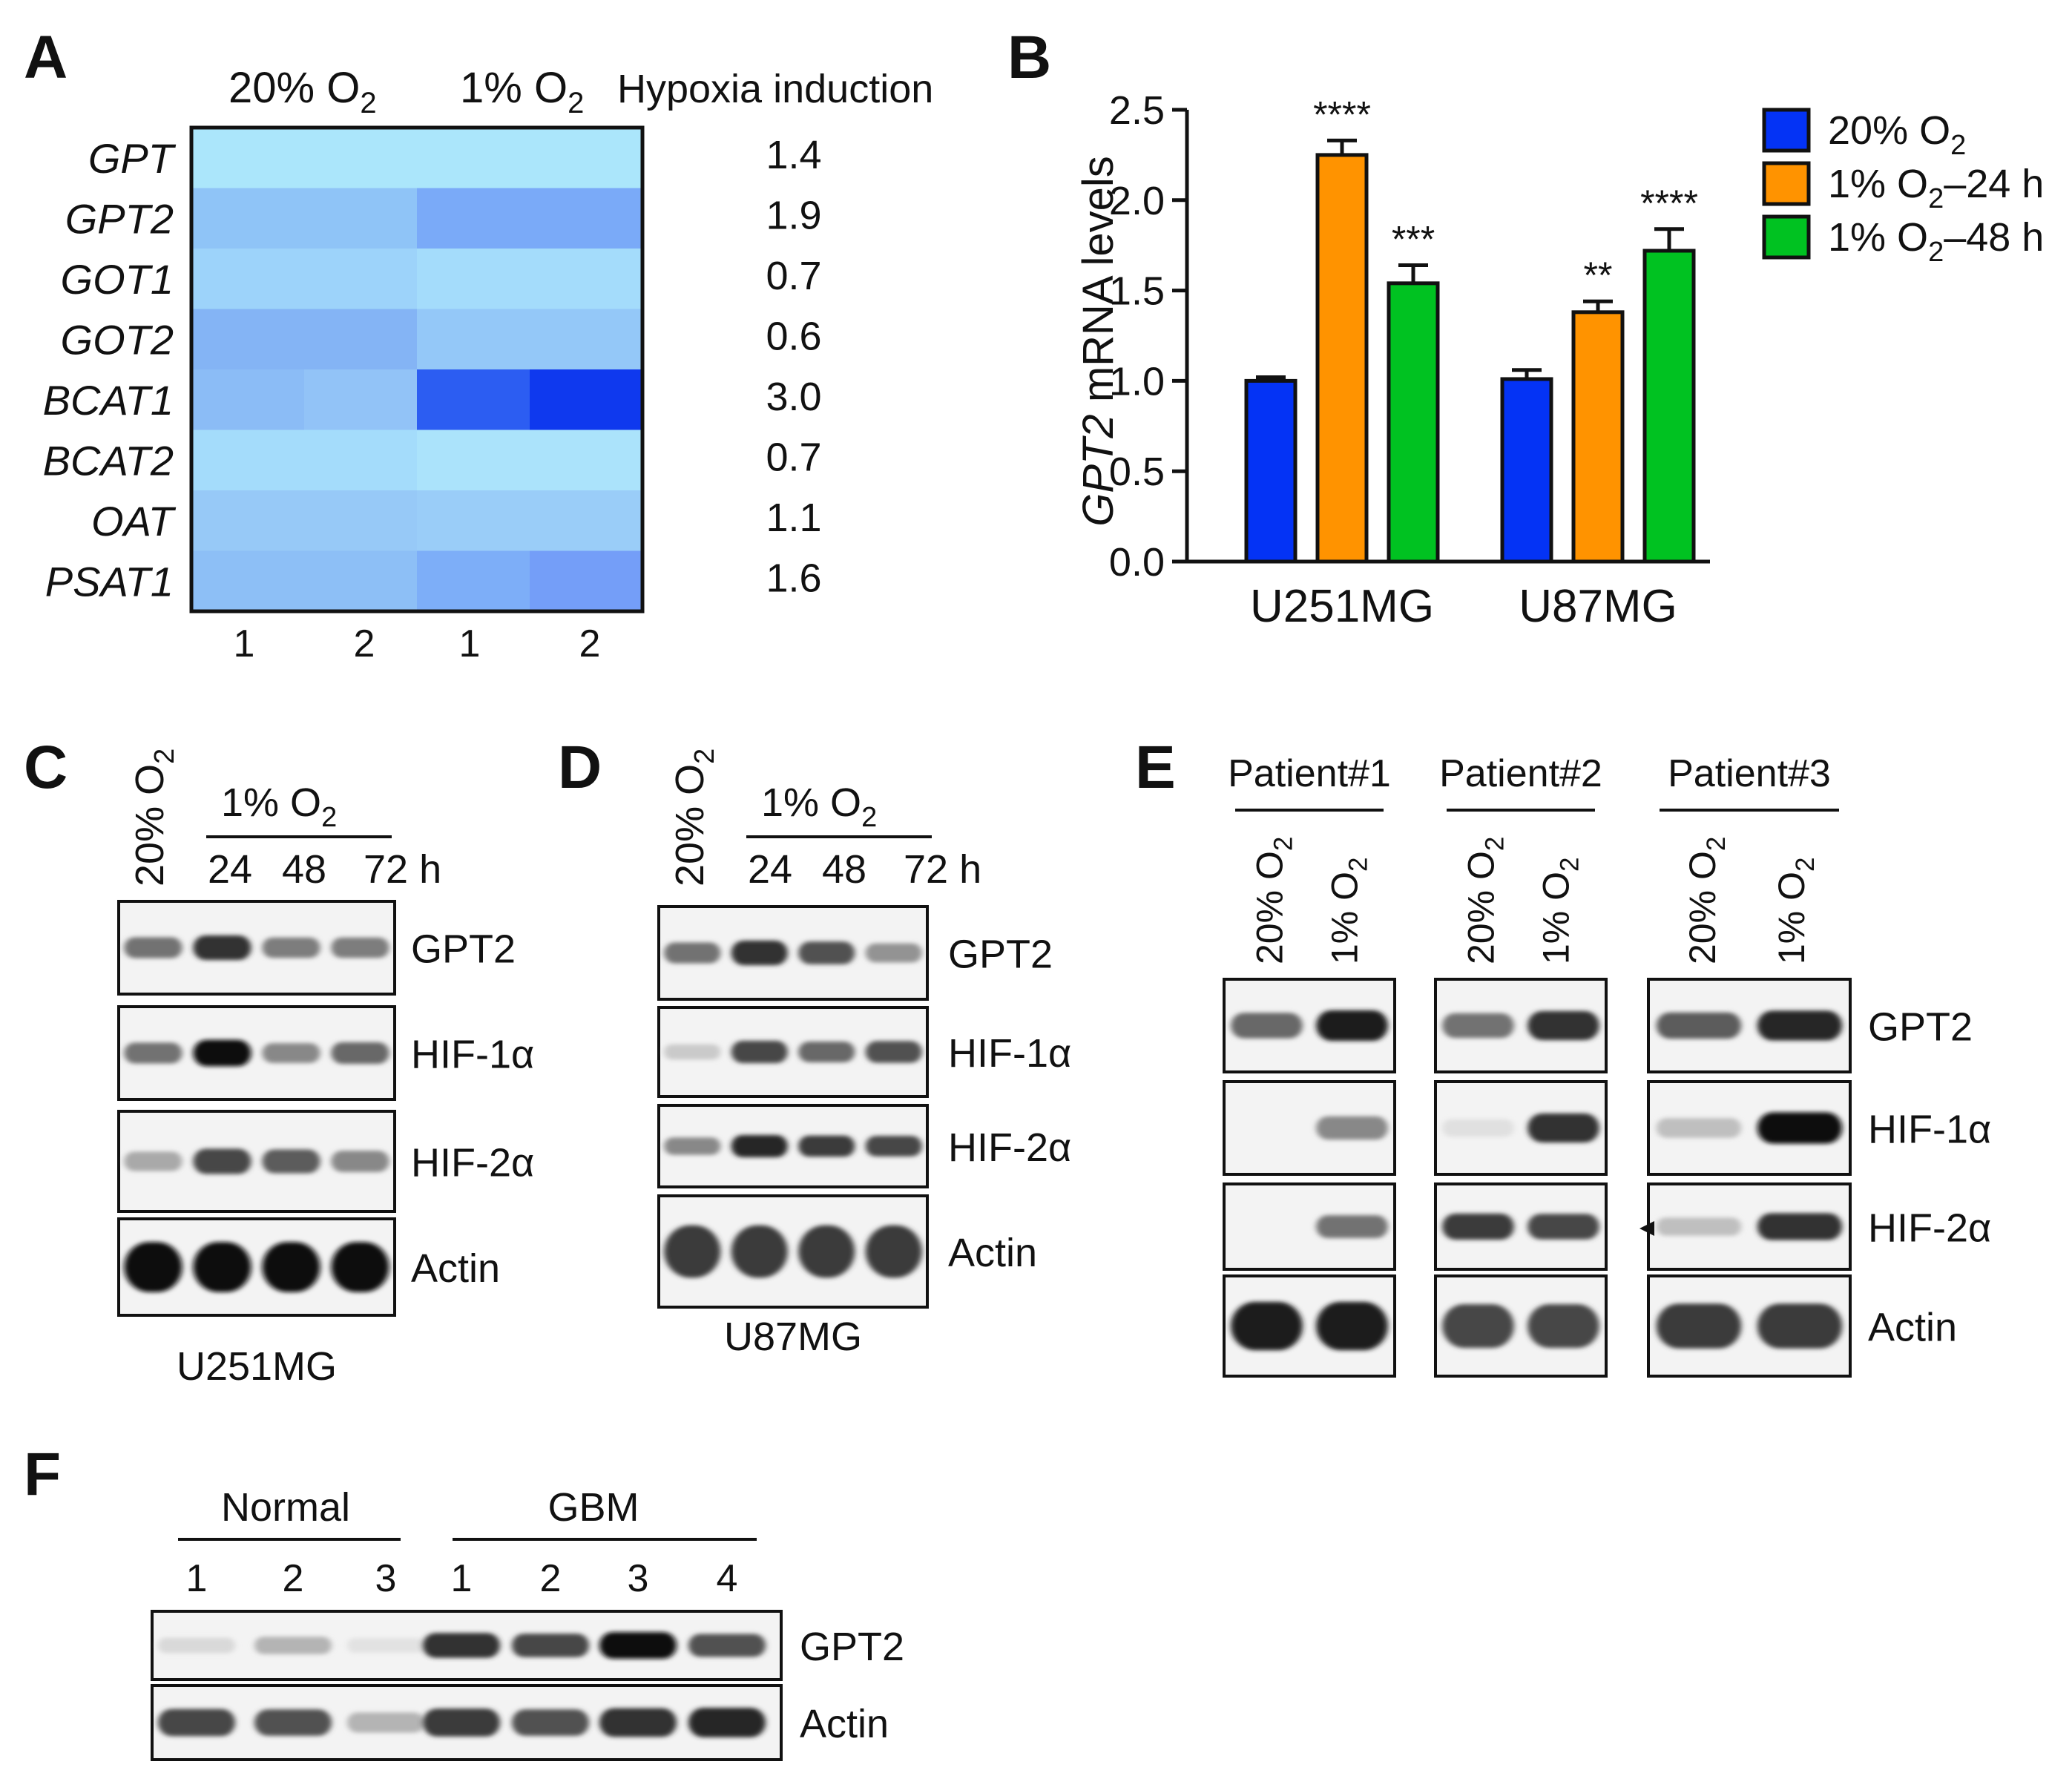 The width and height of the screenshot is (2072, 1773). What do you see at coordinates (108, 400) in the screenshot?
I see `heatmap-gene-label: BCAT1` at bounding box center [108, 400].